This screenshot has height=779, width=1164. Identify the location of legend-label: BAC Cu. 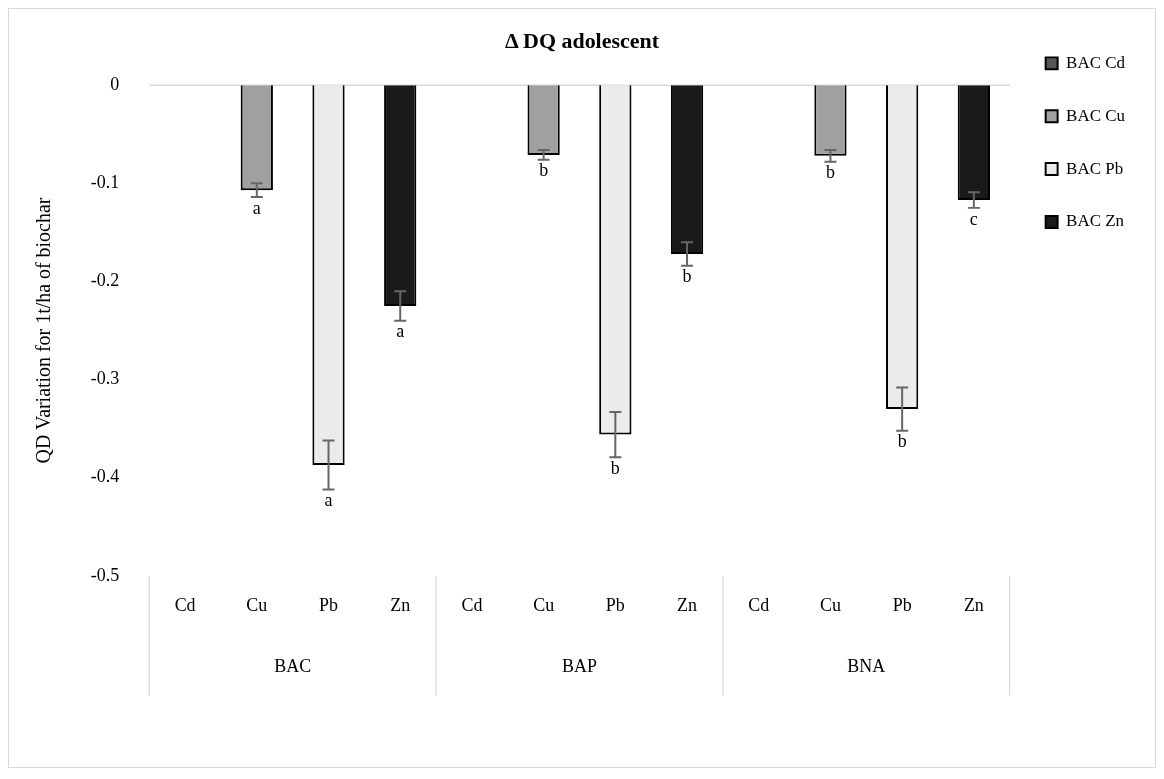
(1096, 115).